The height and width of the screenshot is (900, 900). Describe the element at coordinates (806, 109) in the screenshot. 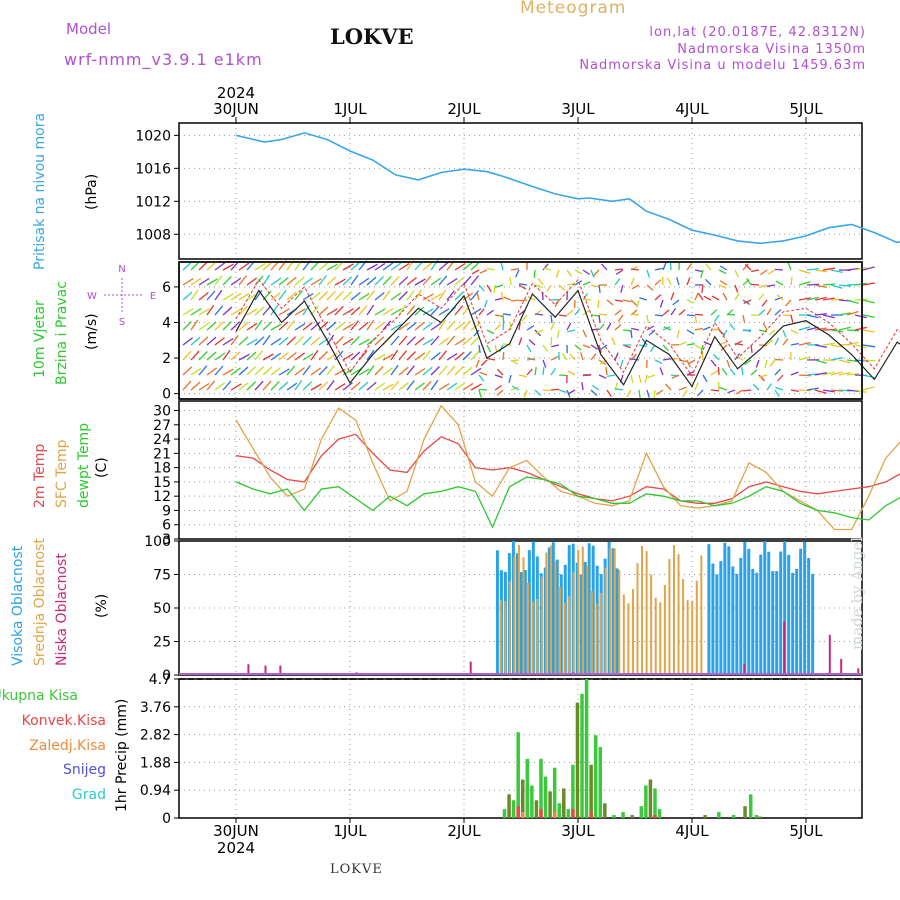

I see `top-date-label: 5JUL` at that location.